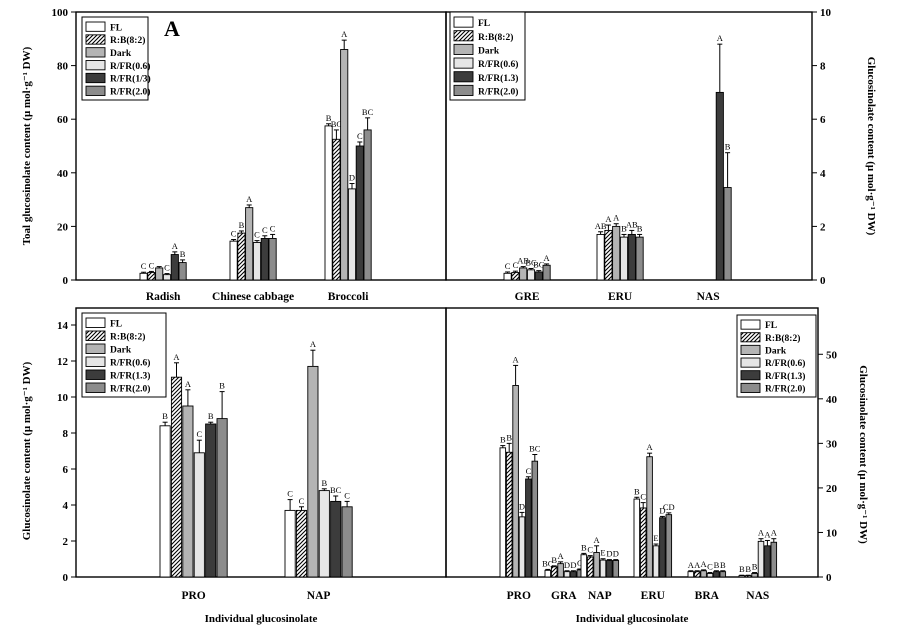 This screenshot has width=905, height=632. I want to click on y-tick-label: 80, so click(63, 67).